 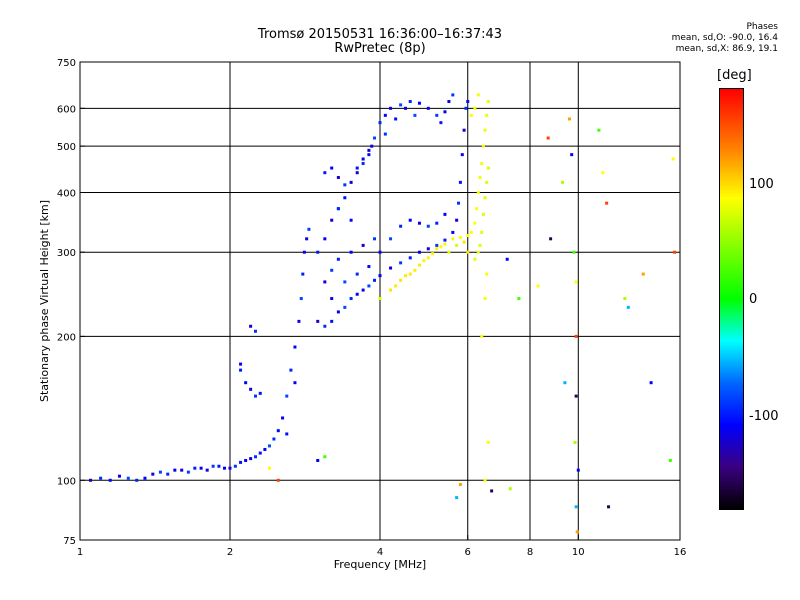 I want to click on x-tick-label: 16, so click(x=680, y=552).